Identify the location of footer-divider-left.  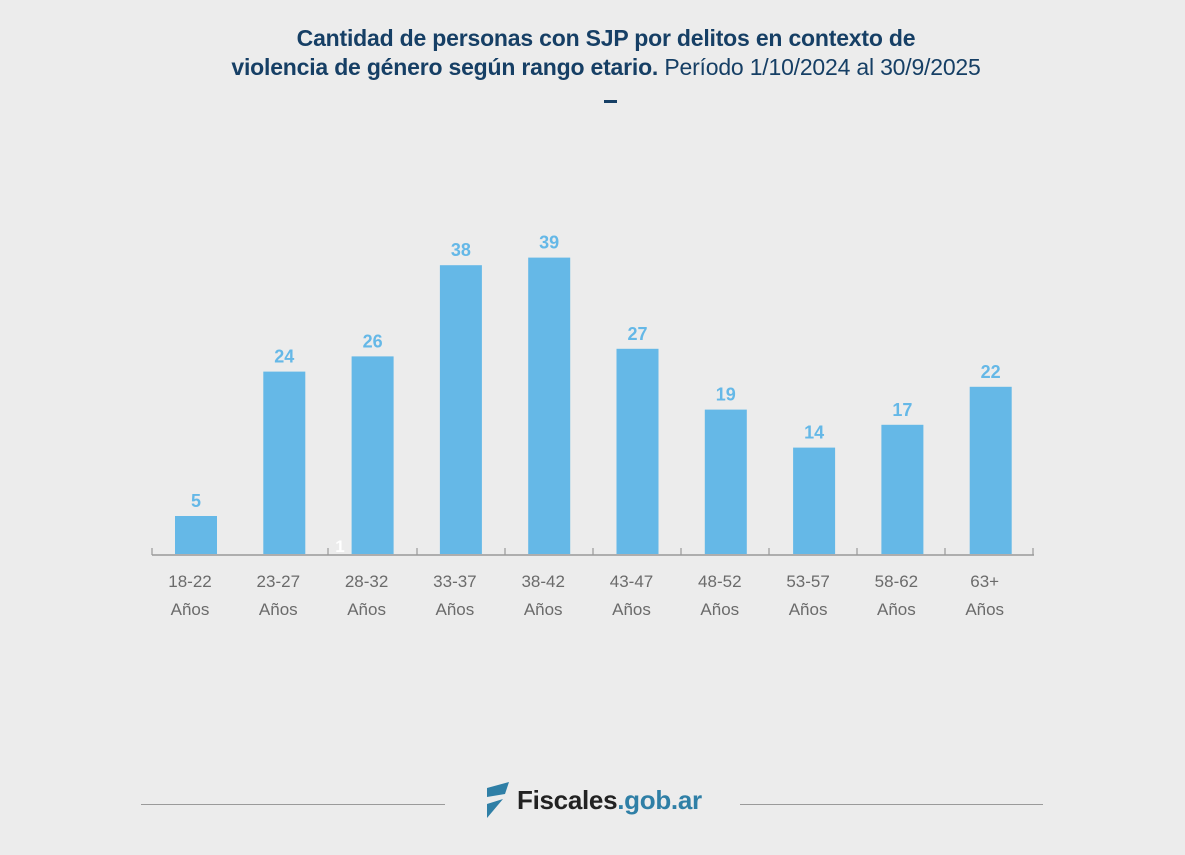
(293, 804).